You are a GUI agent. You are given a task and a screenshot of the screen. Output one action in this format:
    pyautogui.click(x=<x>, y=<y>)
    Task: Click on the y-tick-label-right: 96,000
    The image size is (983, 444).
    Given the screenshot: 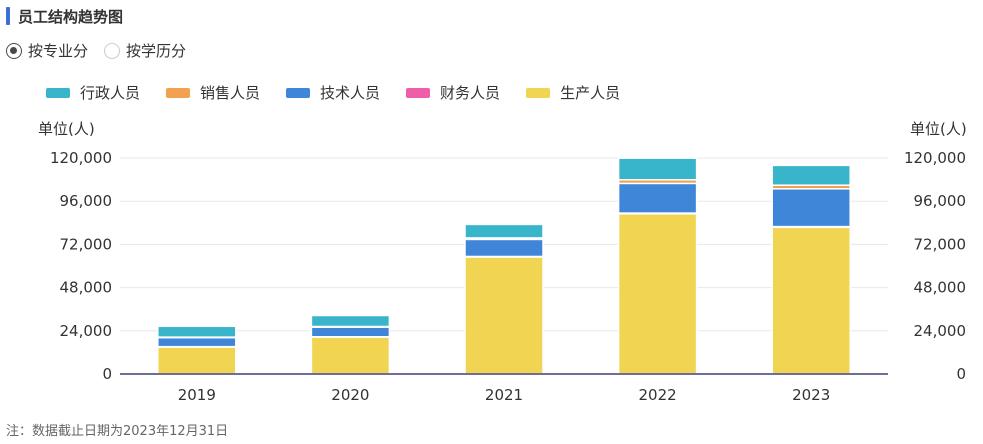 What is the action you would take?
    pyautogui.click(x=940, y=201)
    